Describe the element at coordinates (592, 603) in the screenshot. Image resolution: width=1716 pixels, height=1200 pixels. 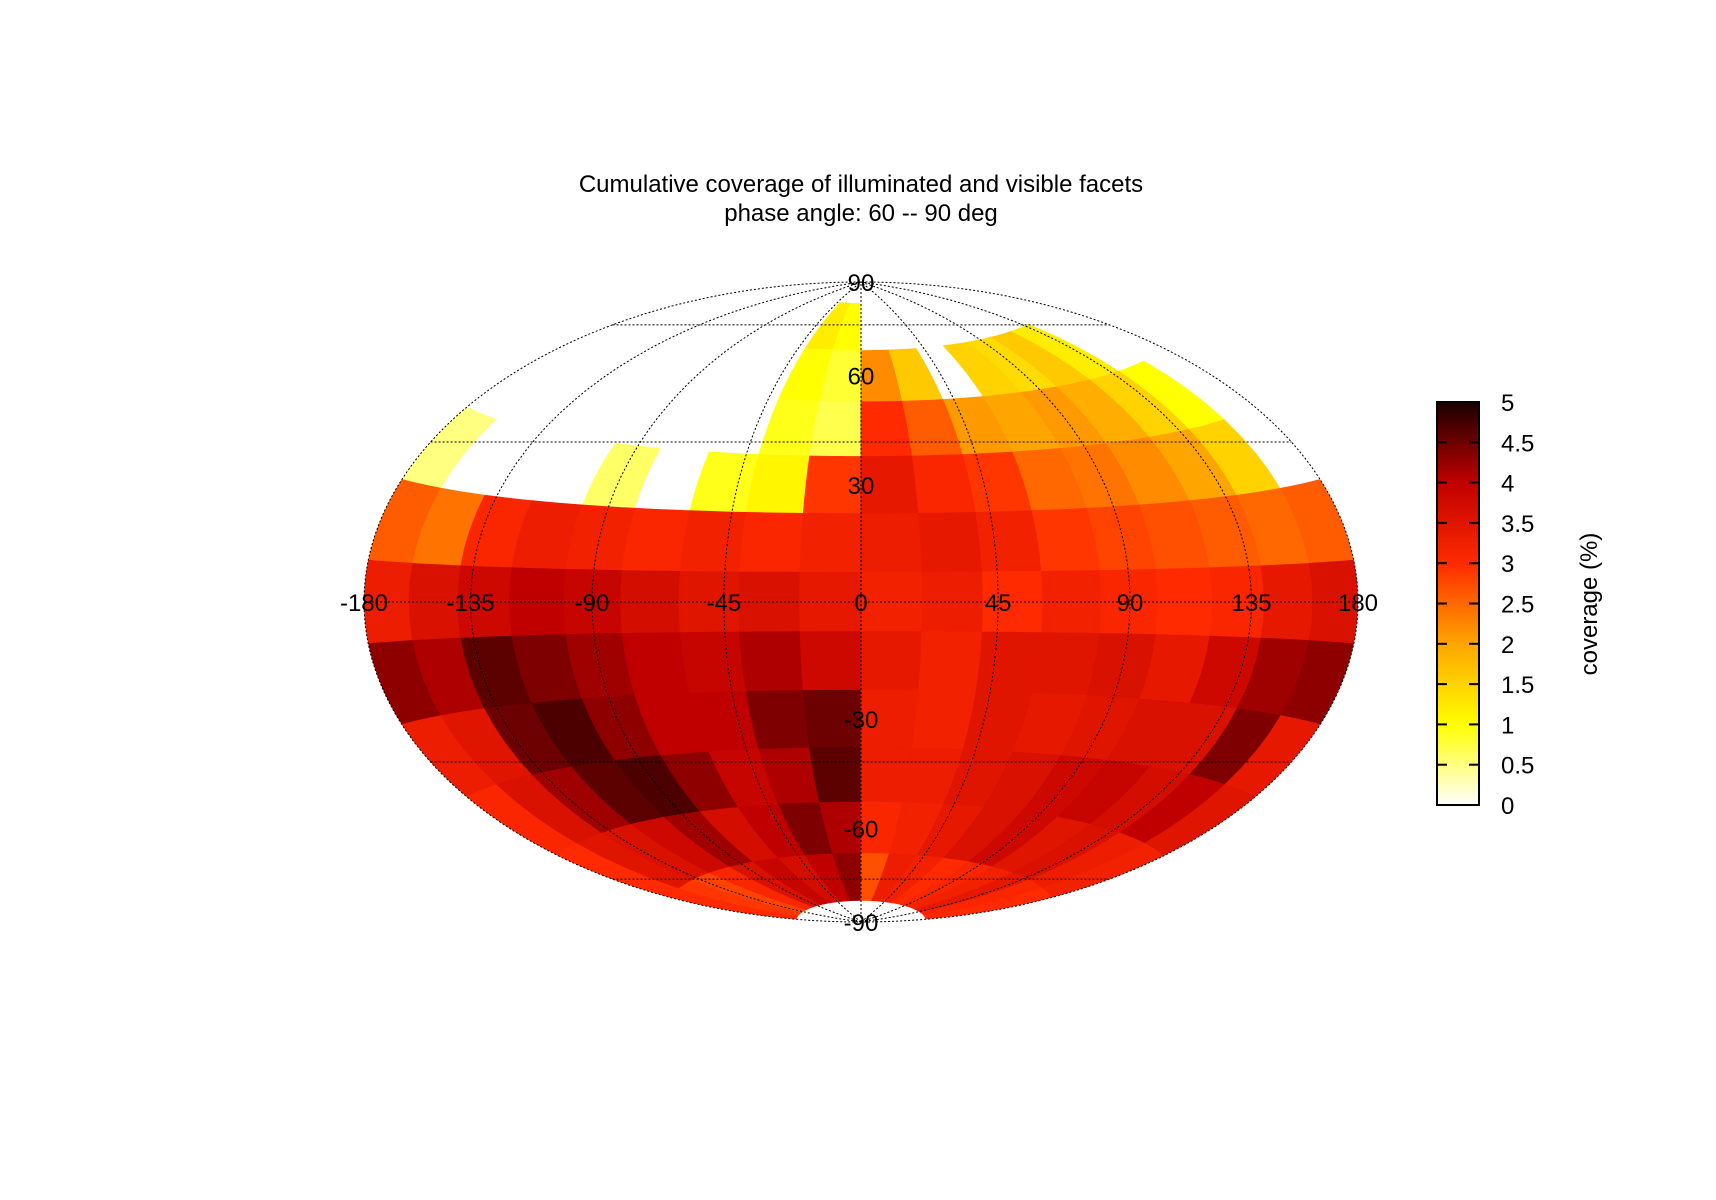
I see `x-tick-label: -90` at that location.